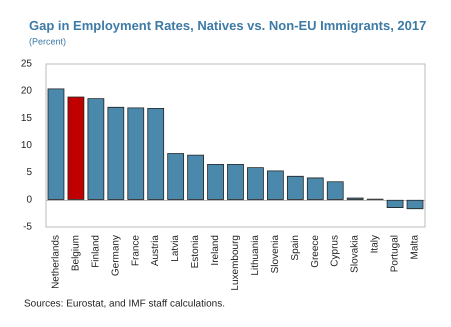 The image size is (451, 327). I want to click on x-tick-label: Austria, so click(156, 250).